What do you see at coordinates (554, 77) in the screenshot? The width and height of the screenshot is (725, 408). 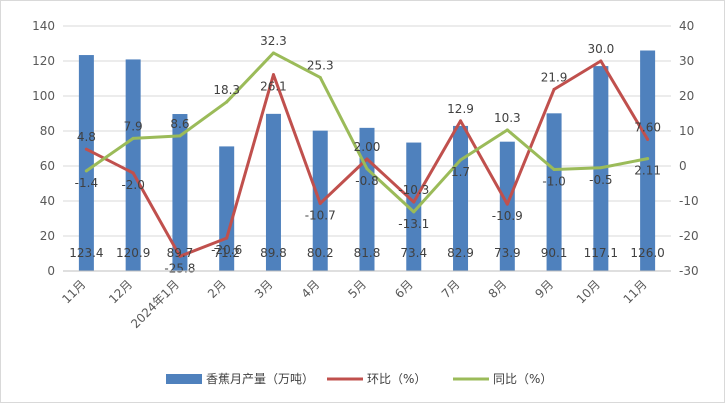 I see `line-value-label: 21.9` at bounding box center [554, 77].